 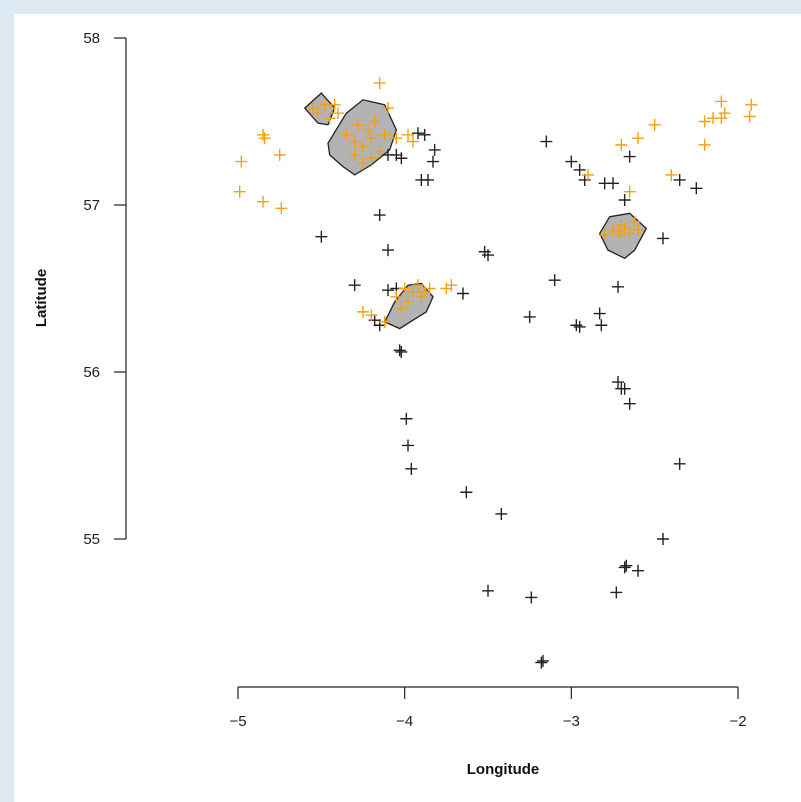 What do you see at coordinates (737, 721) in the screenshot?
I see `x-tick-label--2: −2` at bounding box center [737, 721].